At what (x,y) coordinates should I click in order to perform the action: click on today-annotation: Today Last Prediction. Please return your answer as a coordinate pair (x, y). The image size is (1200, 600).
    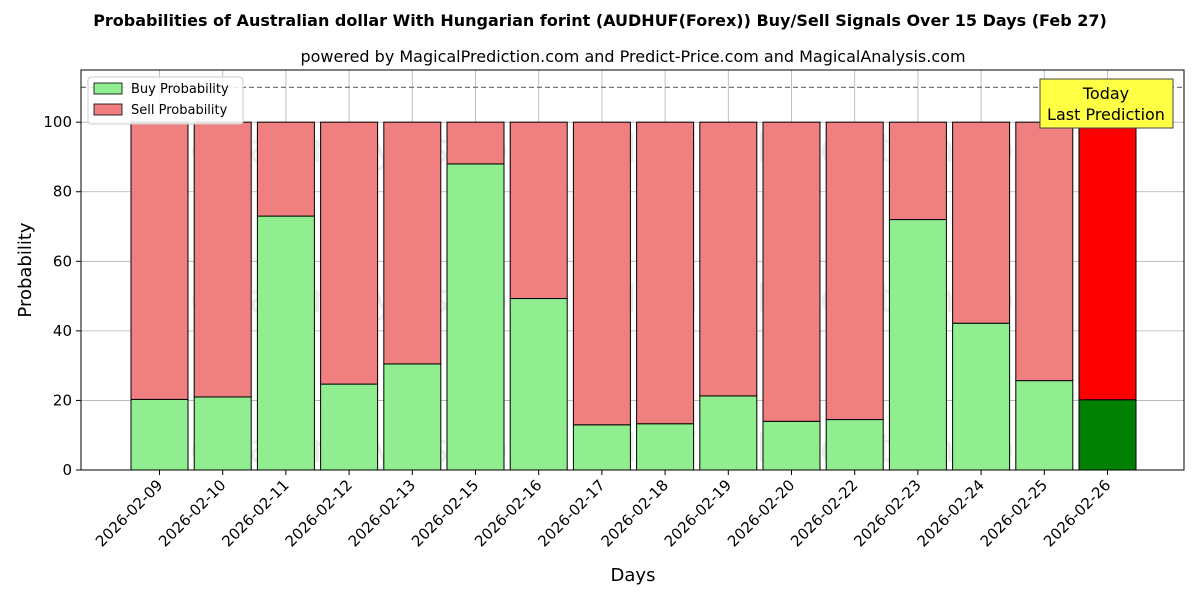
    Looking at the image, I should click on (1106, 103).